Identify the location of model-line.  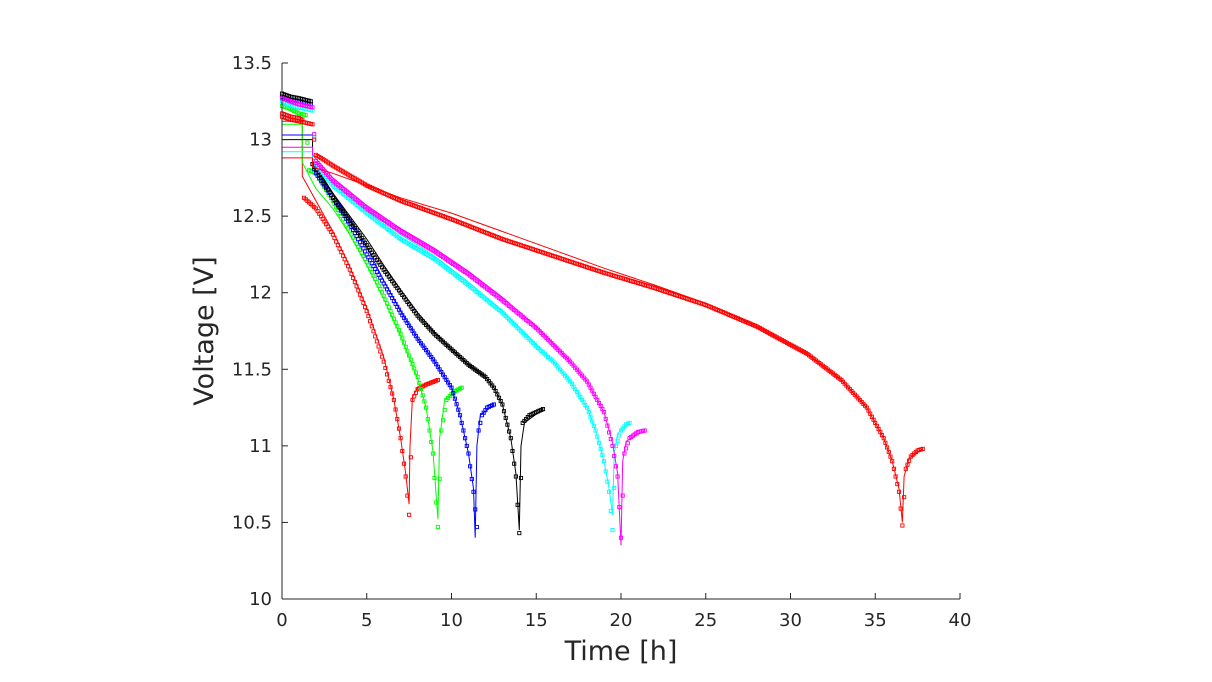
(388, 336).